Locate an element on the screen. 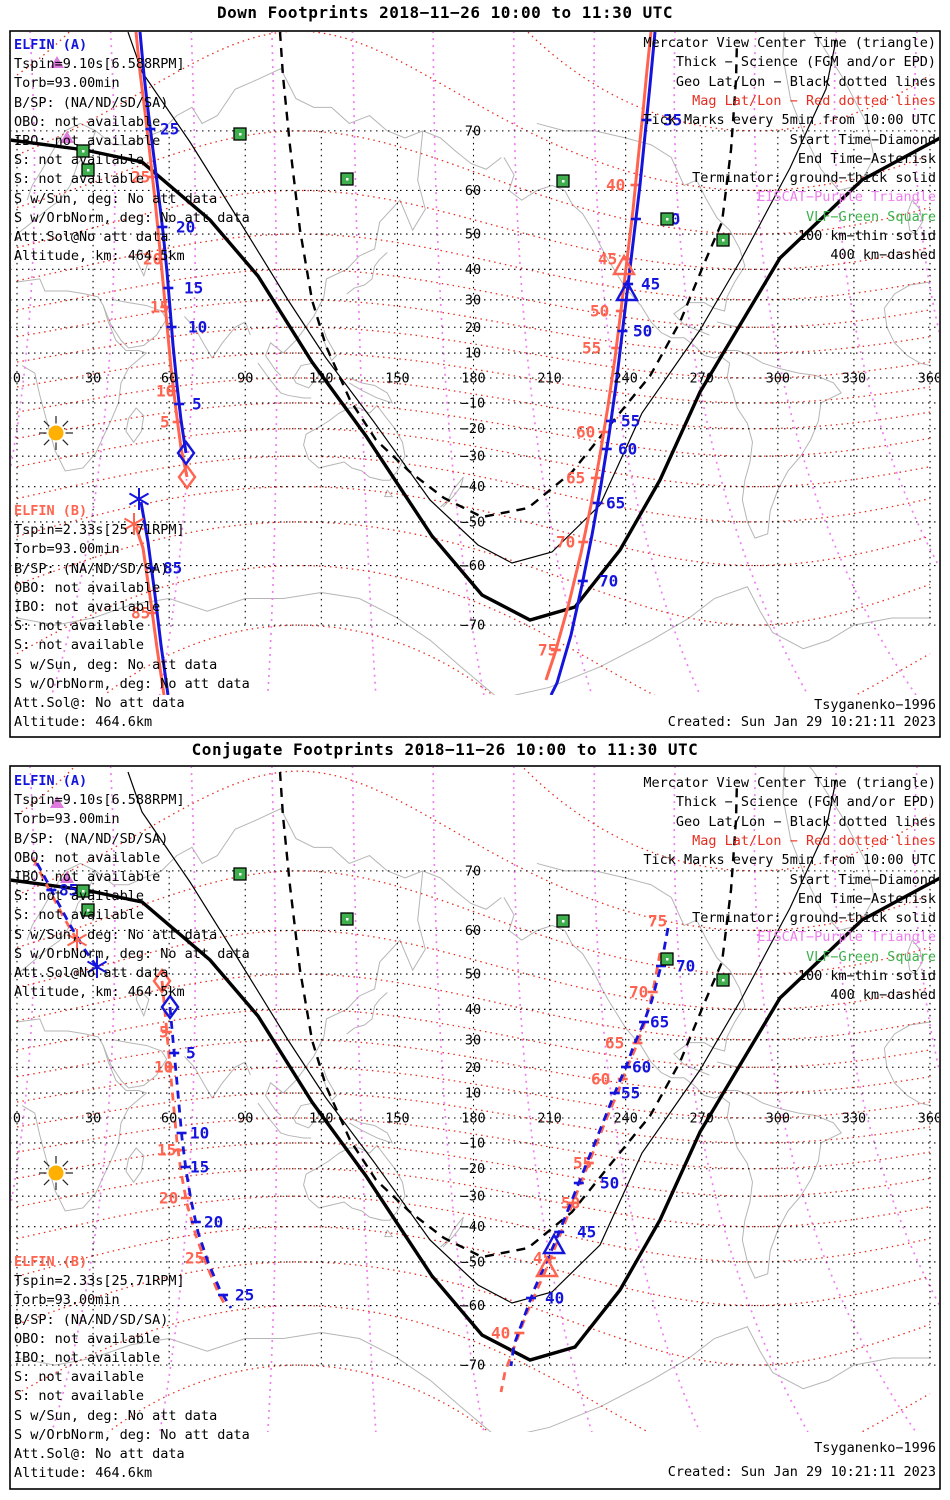 Image resolution: width=950 pixels, height=1500 pixels. elfin-b-info-line: Torb=93.00min is located at coordinates (67, 549).